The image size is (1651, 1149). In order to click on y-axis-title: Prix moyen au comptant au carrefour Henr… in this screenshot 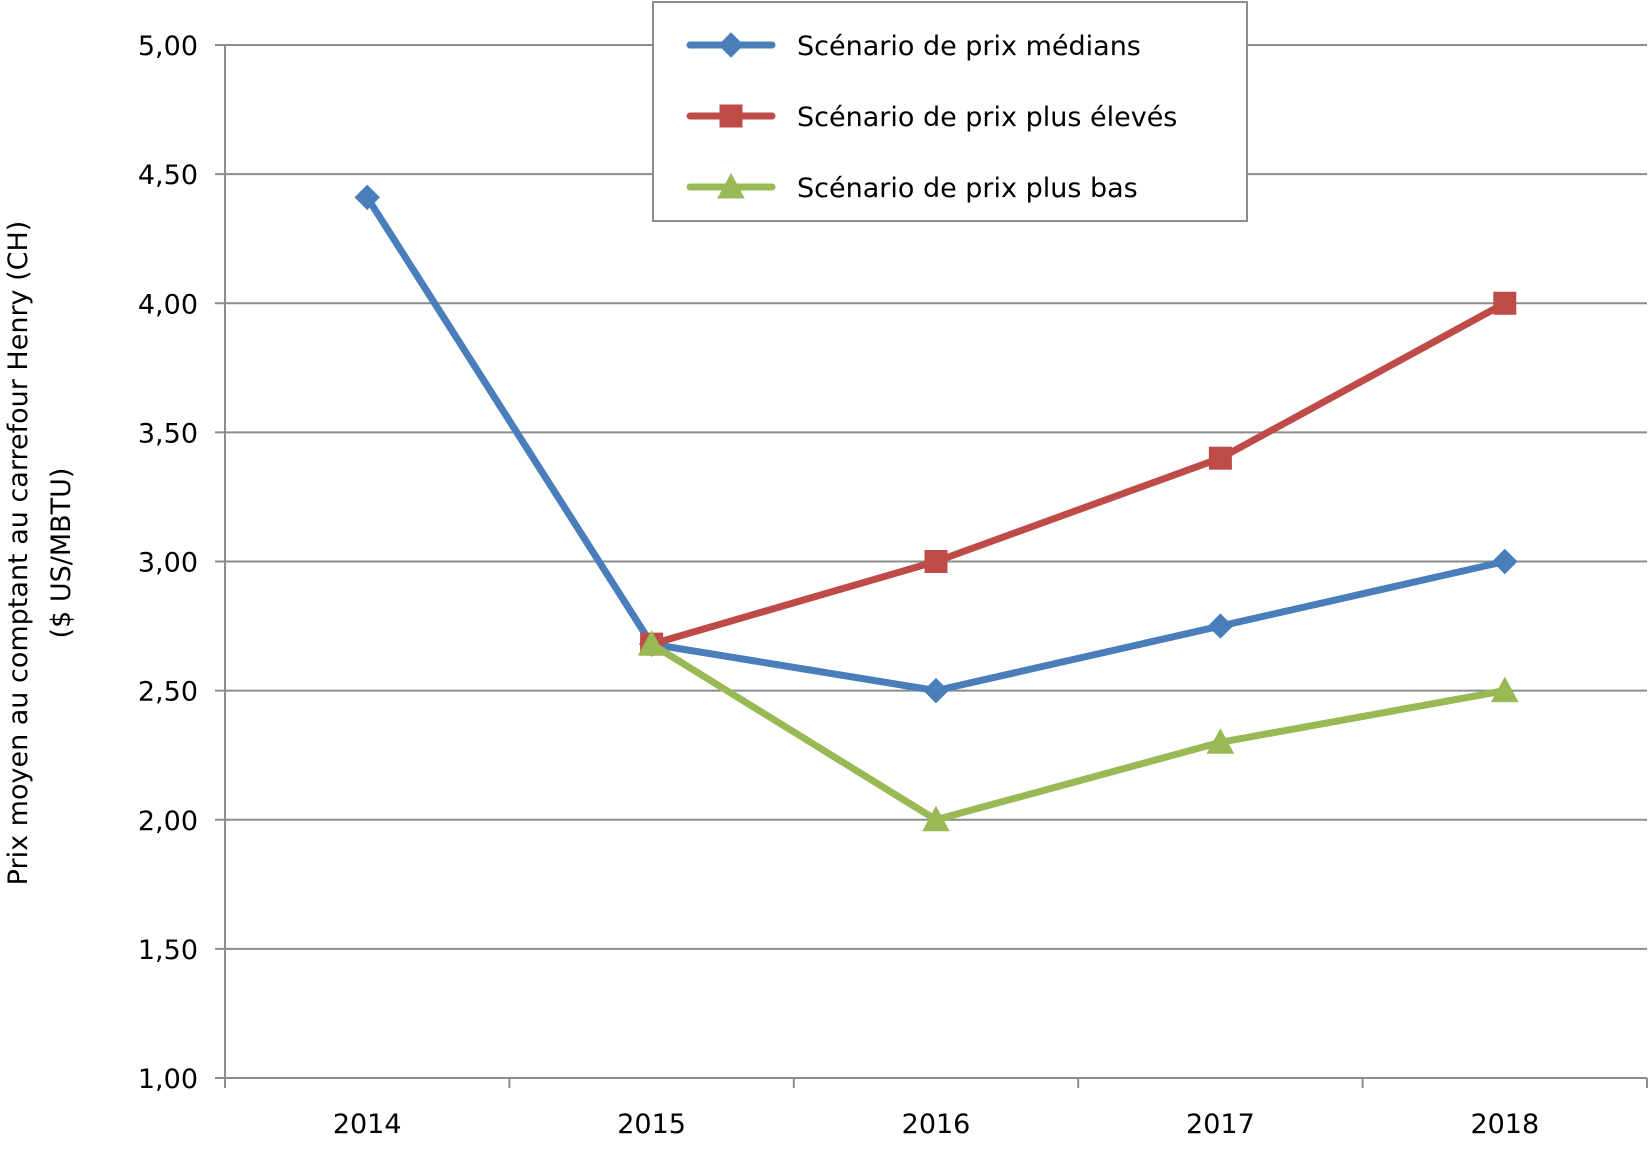, I will do `click(40, 553)`.